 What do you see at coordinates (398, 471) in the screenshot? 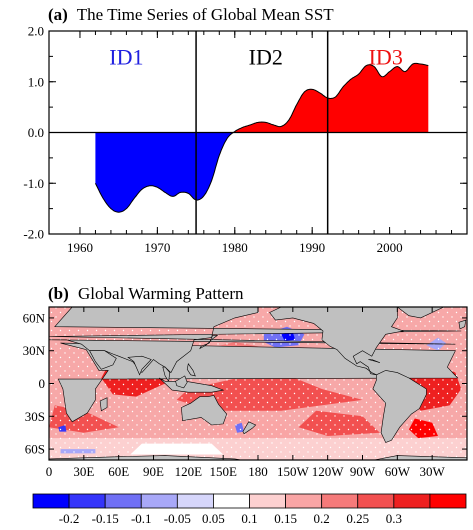
I see `map-x-tick-label: 60W` at bounding box center [398, 471].